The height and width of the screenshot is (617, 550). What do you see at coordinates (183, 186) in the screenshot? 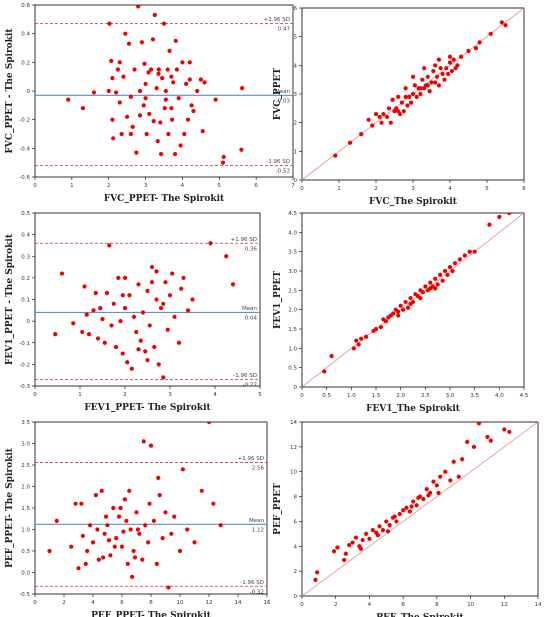
I see `x-tick-label: 4` at bounding box center [183, 186].